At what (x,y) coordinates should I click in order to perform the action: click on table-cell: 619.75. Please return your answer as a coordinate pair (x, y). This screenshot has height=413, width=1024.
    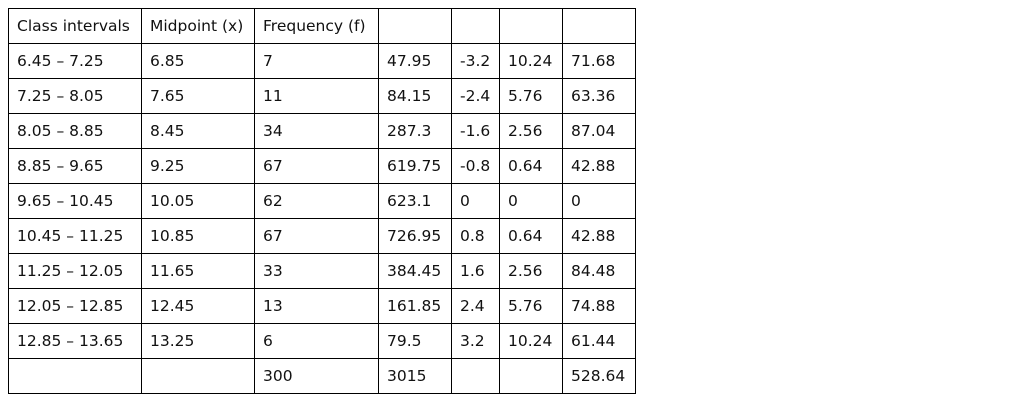
    Looking at the image, I should click on (415, 166).